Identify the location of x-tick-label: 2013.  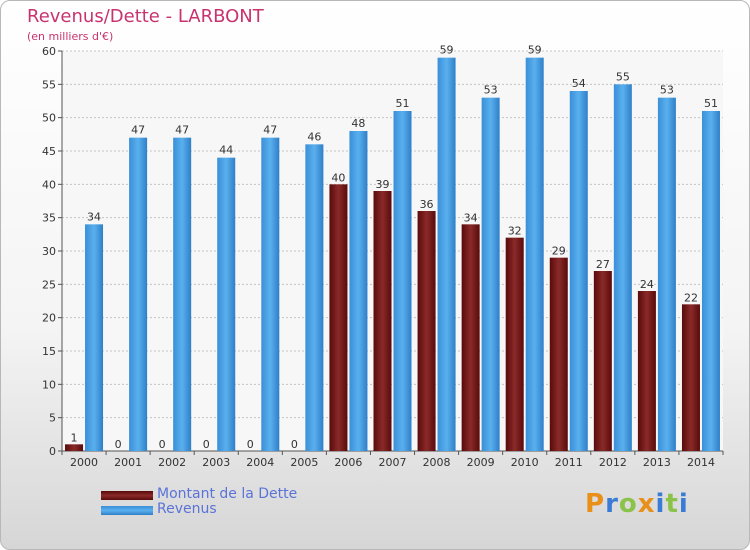
(657, 462).